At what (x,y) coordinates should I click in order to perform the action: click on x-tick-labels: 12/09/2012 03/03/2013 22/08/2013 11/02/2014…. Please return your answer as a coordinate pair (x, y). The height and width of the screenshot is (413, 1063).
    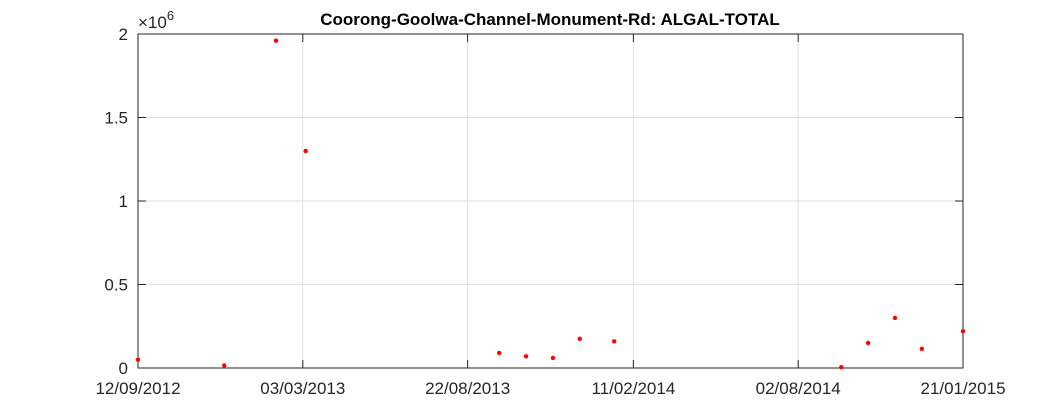
    Looking at the image, I should click on (550, 388).